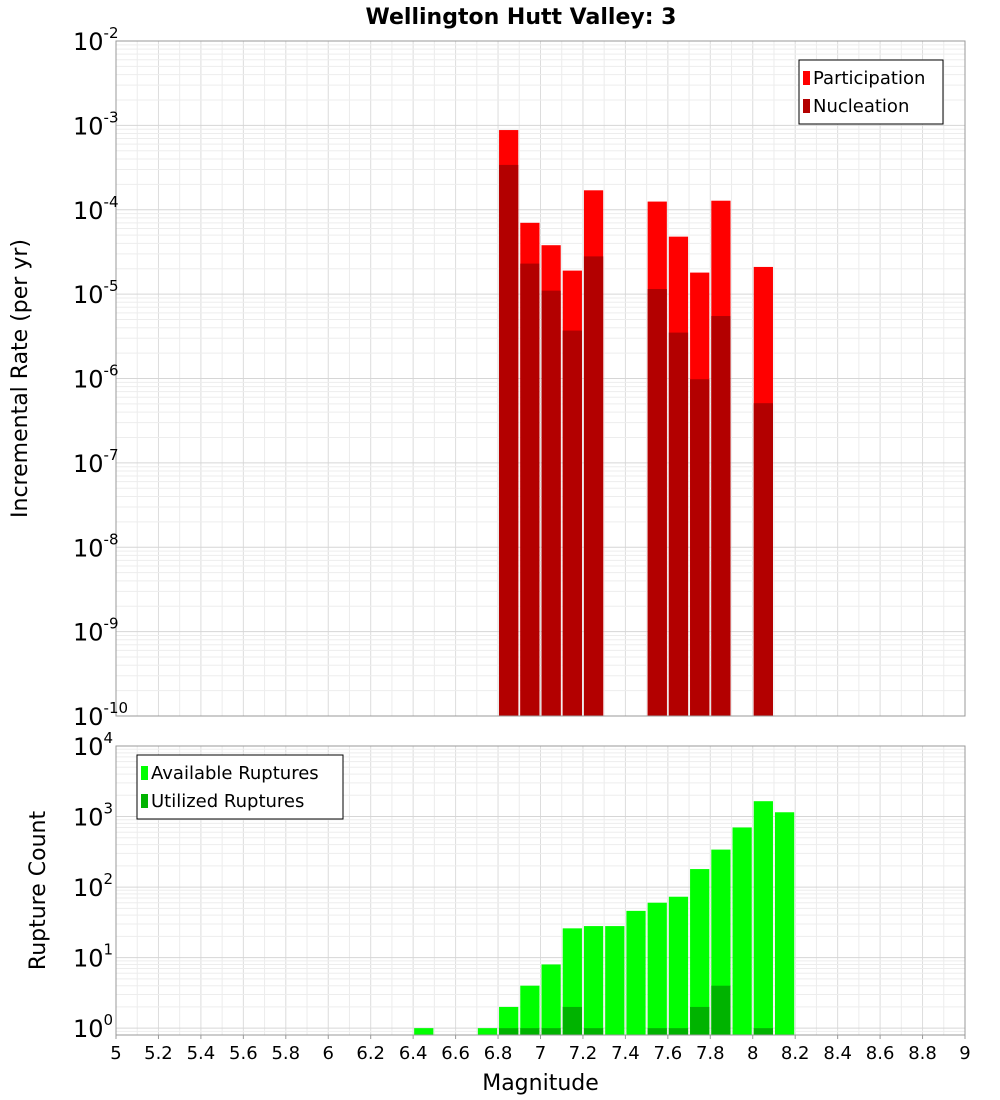  What do you see at coordinates (964, 1053) in the screenshot?
I see `x-tick-label: 9` at bounding box center [964, 1053].